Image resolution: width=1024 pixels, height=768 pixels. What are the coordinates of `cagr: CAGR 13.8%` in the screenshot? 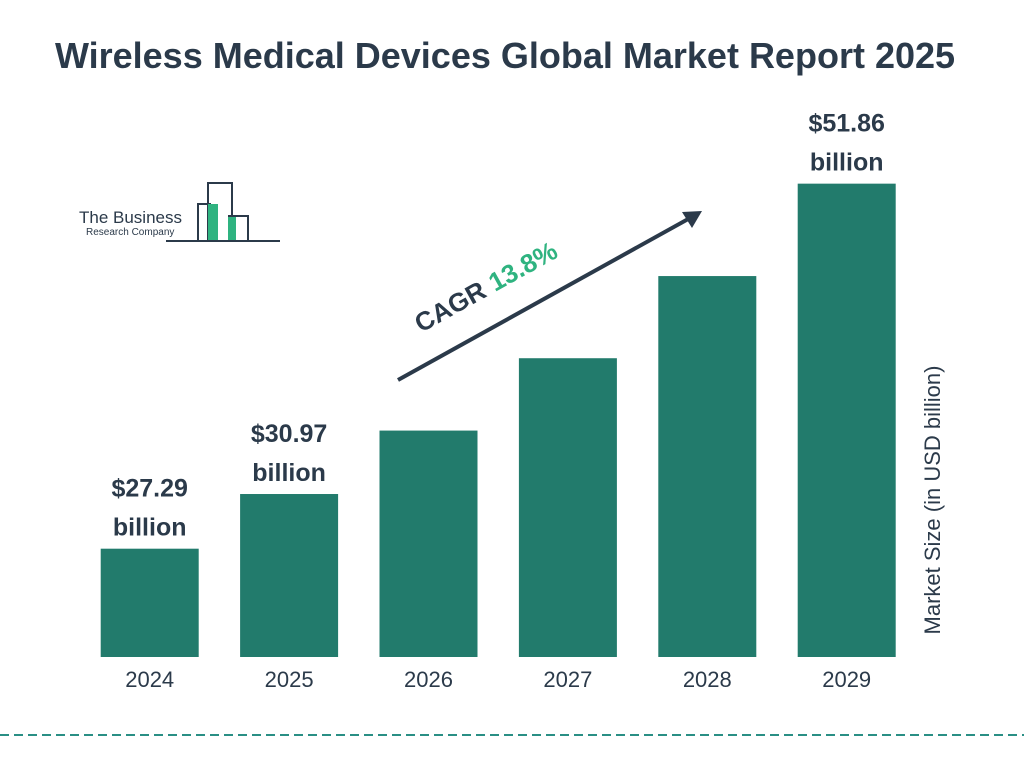 It's located at (485, 286).